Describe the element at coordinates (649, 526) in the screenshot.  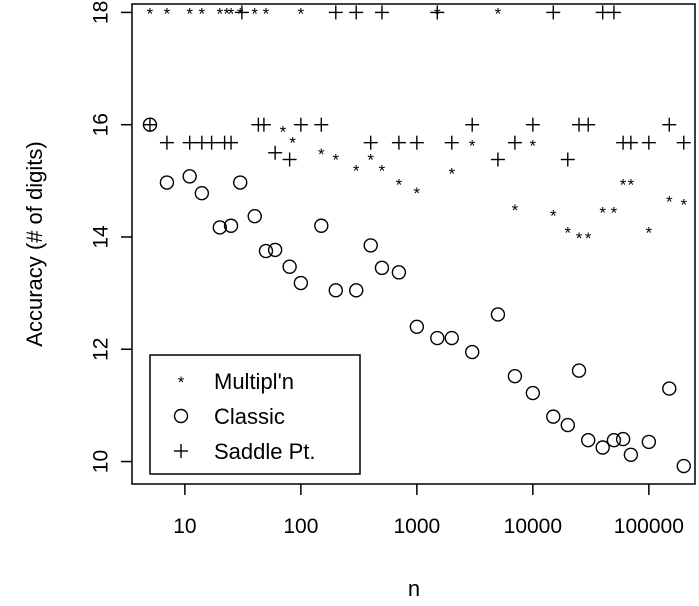
I see `x-tick-label: 100000` at that location.